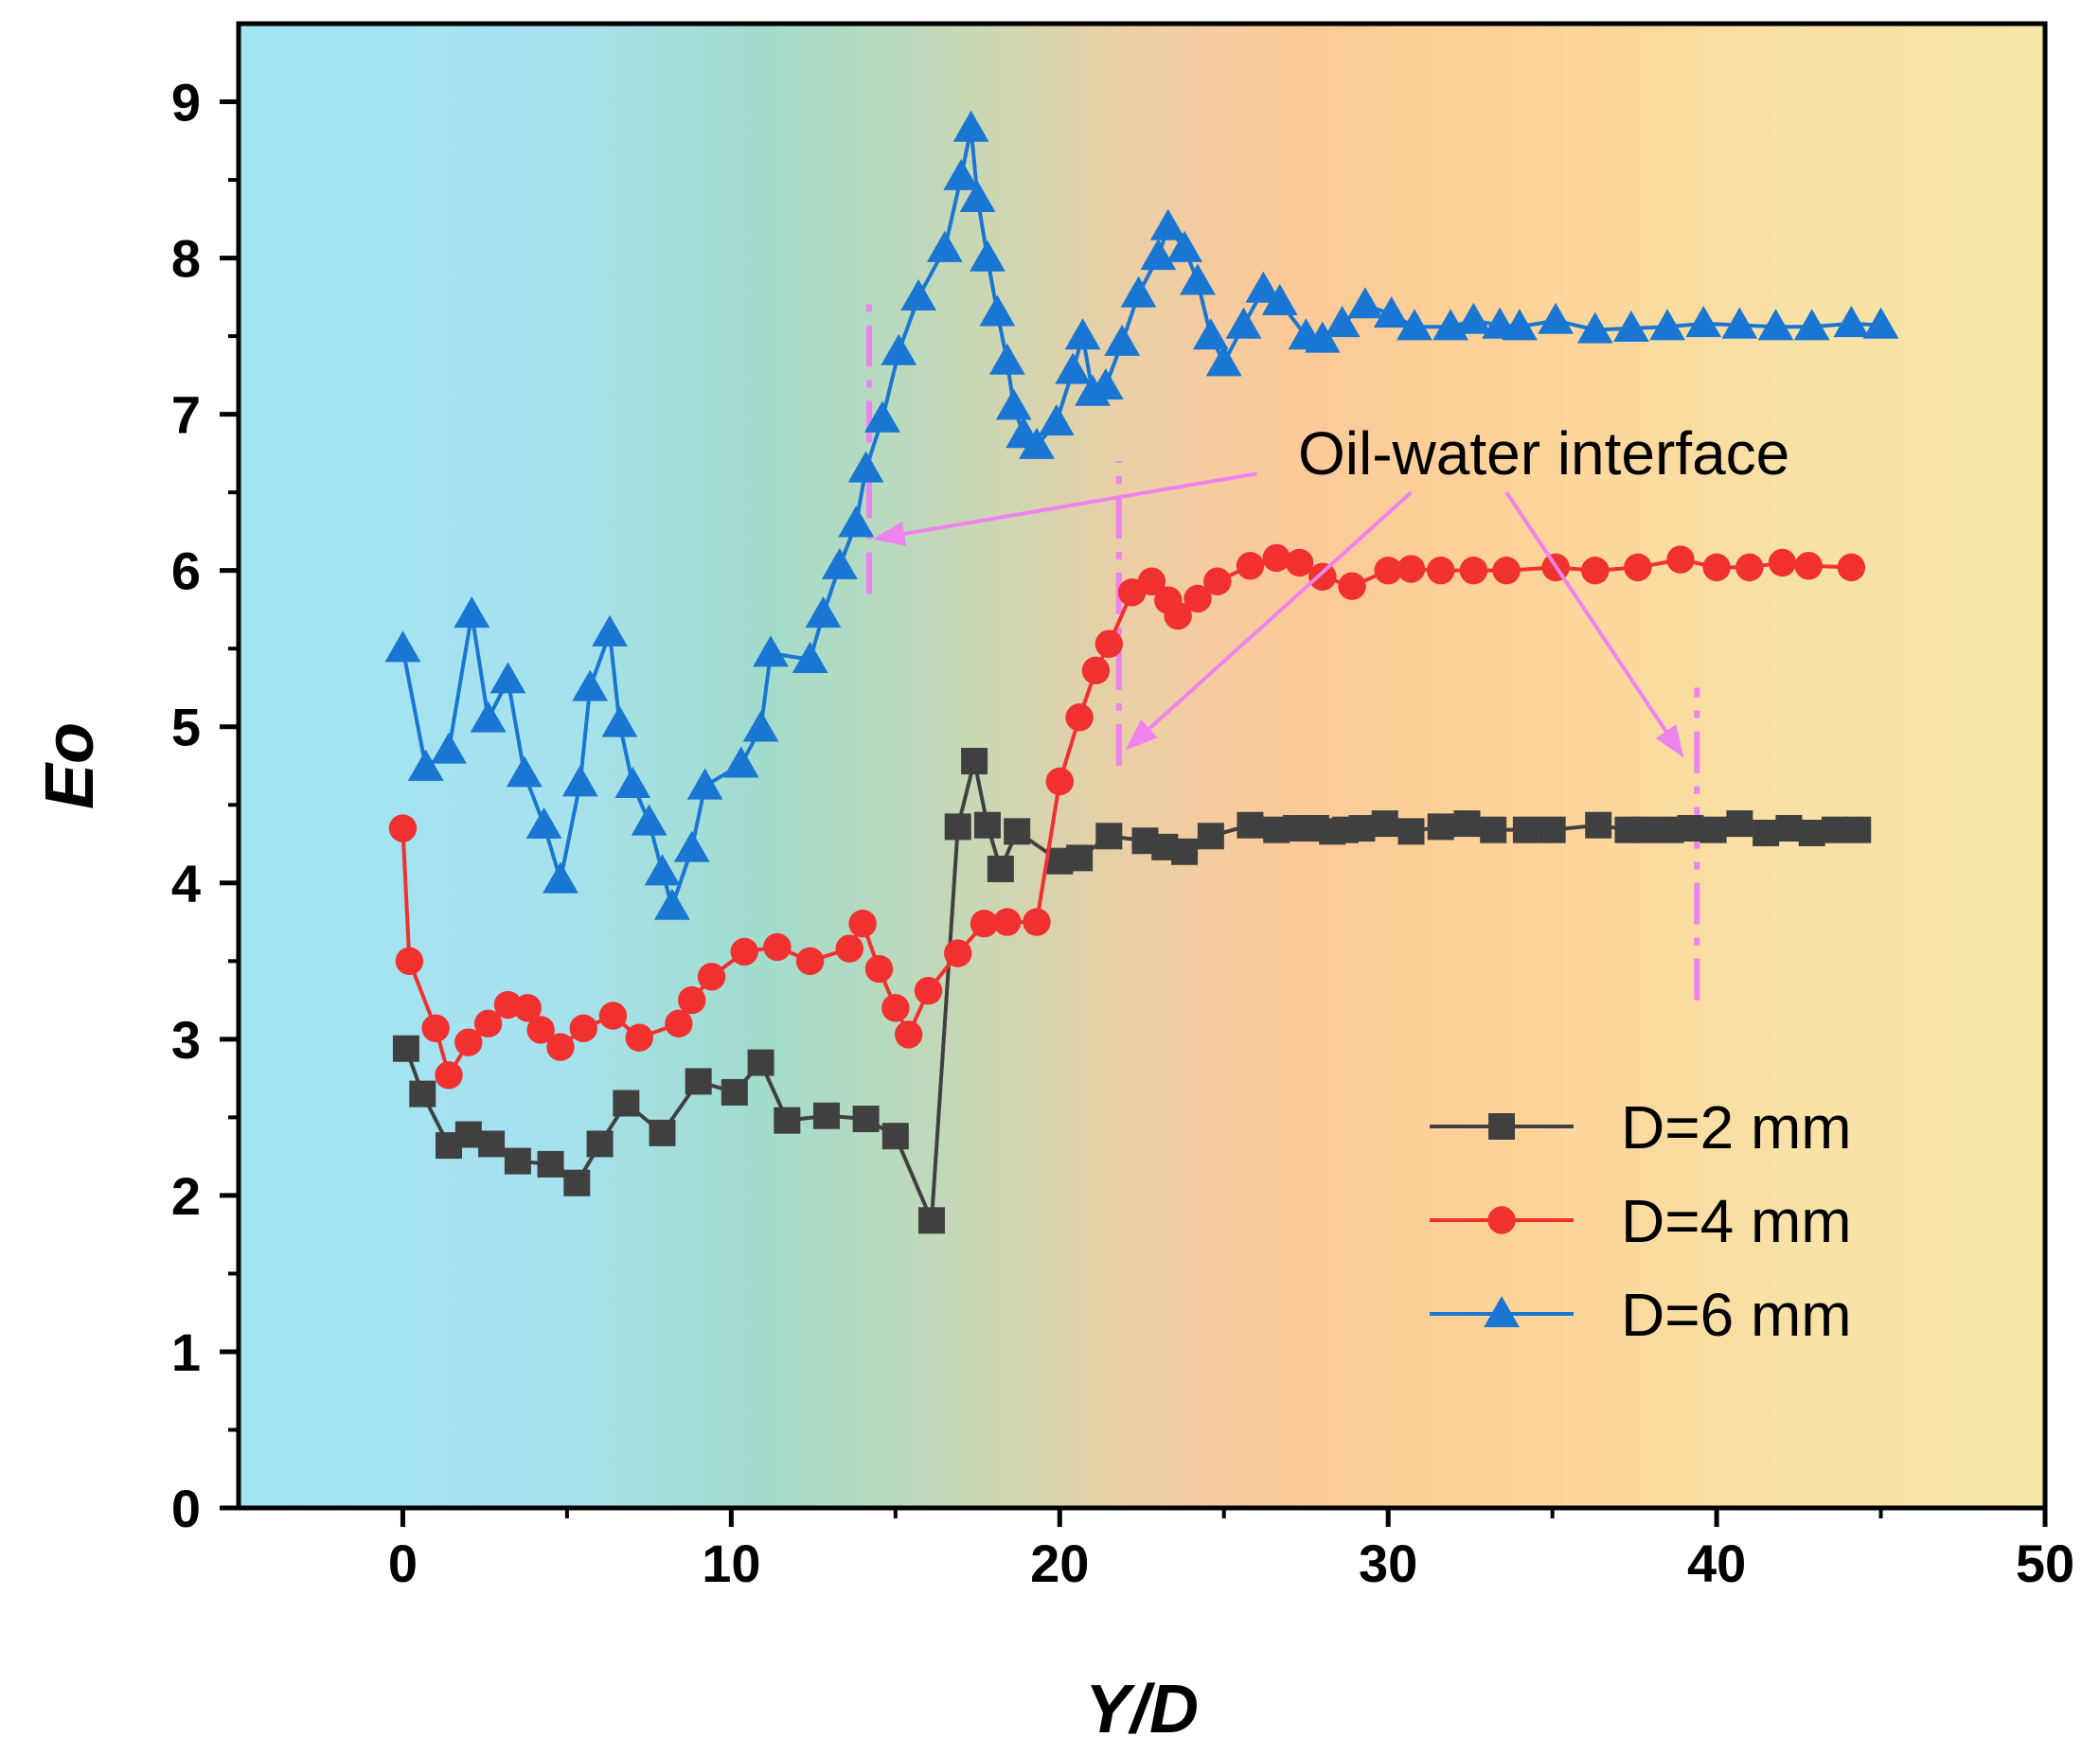 The width and height of the screenshot is (2100, 1755). I want to click on legend-entry: D=6 mm, so click(1641, 1315).